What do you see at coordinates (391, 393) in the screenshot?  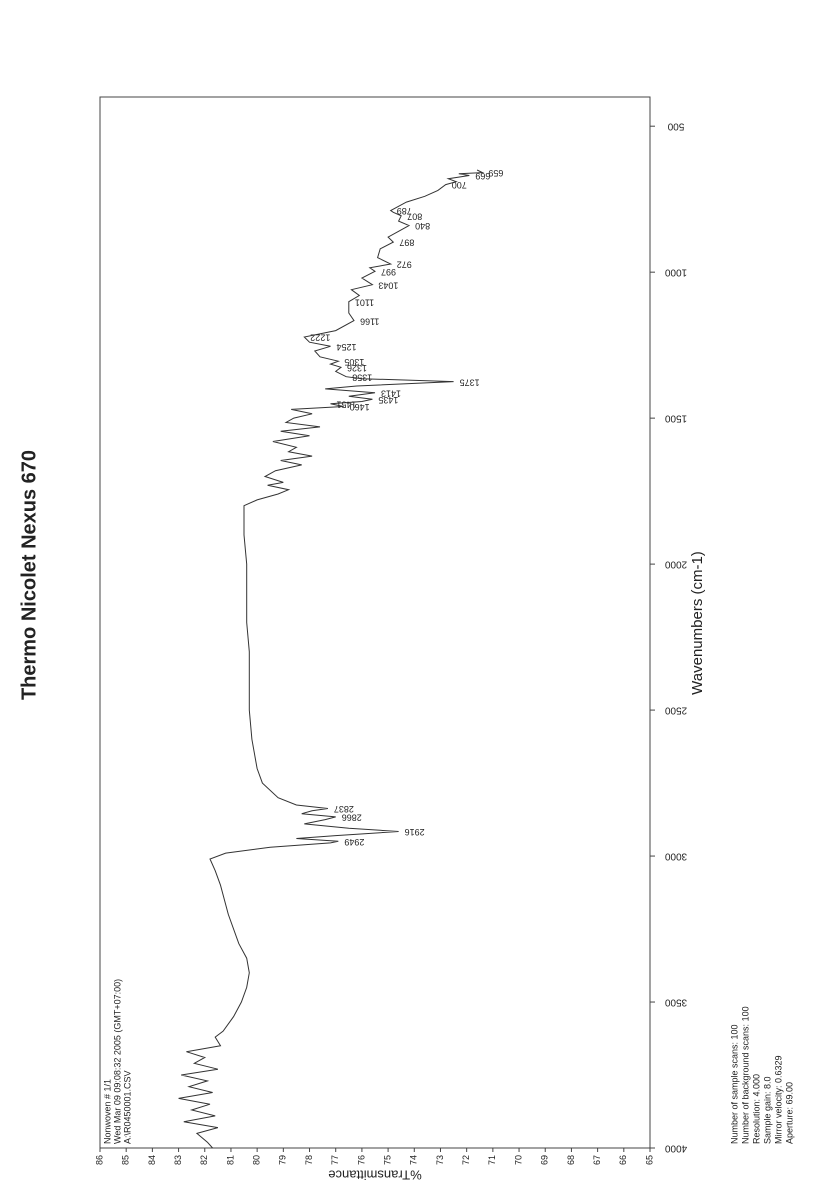 I see `peak-label: 1413` at bounding box center [391, 393].